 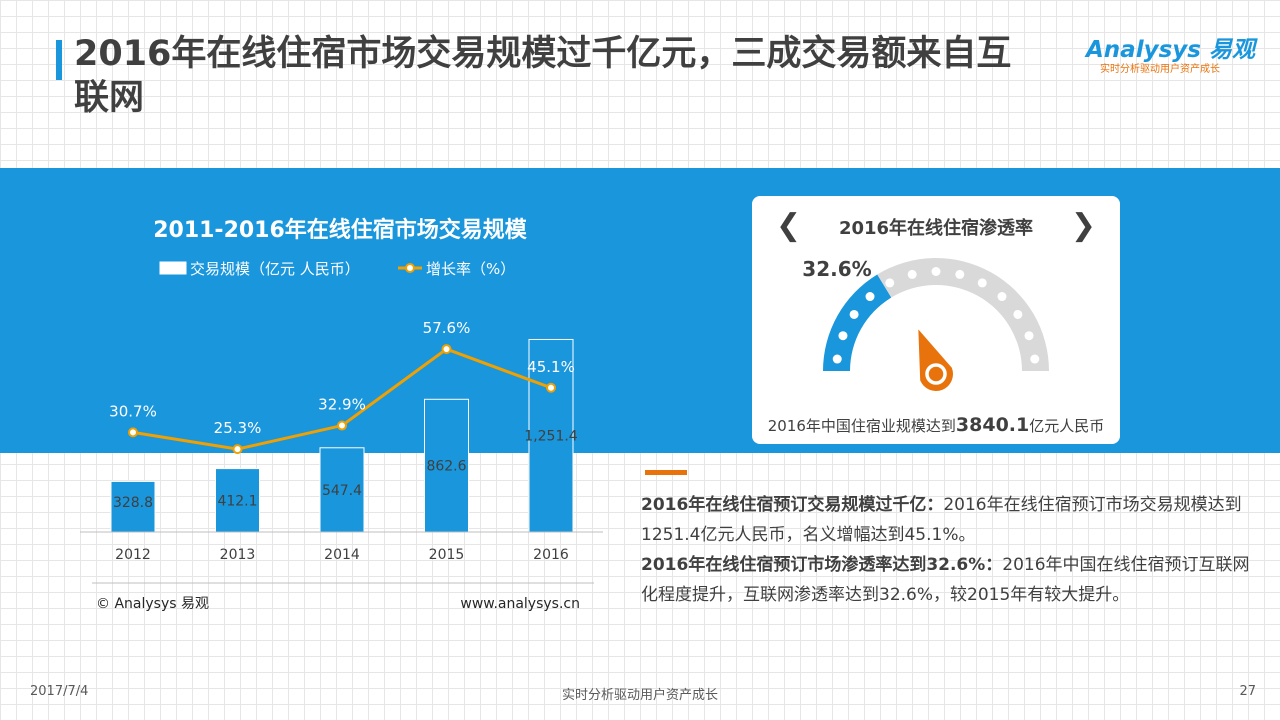 I want to click on logo-slogan: 实时分析驱动用户资产成长, so click(x=1160, y=69).